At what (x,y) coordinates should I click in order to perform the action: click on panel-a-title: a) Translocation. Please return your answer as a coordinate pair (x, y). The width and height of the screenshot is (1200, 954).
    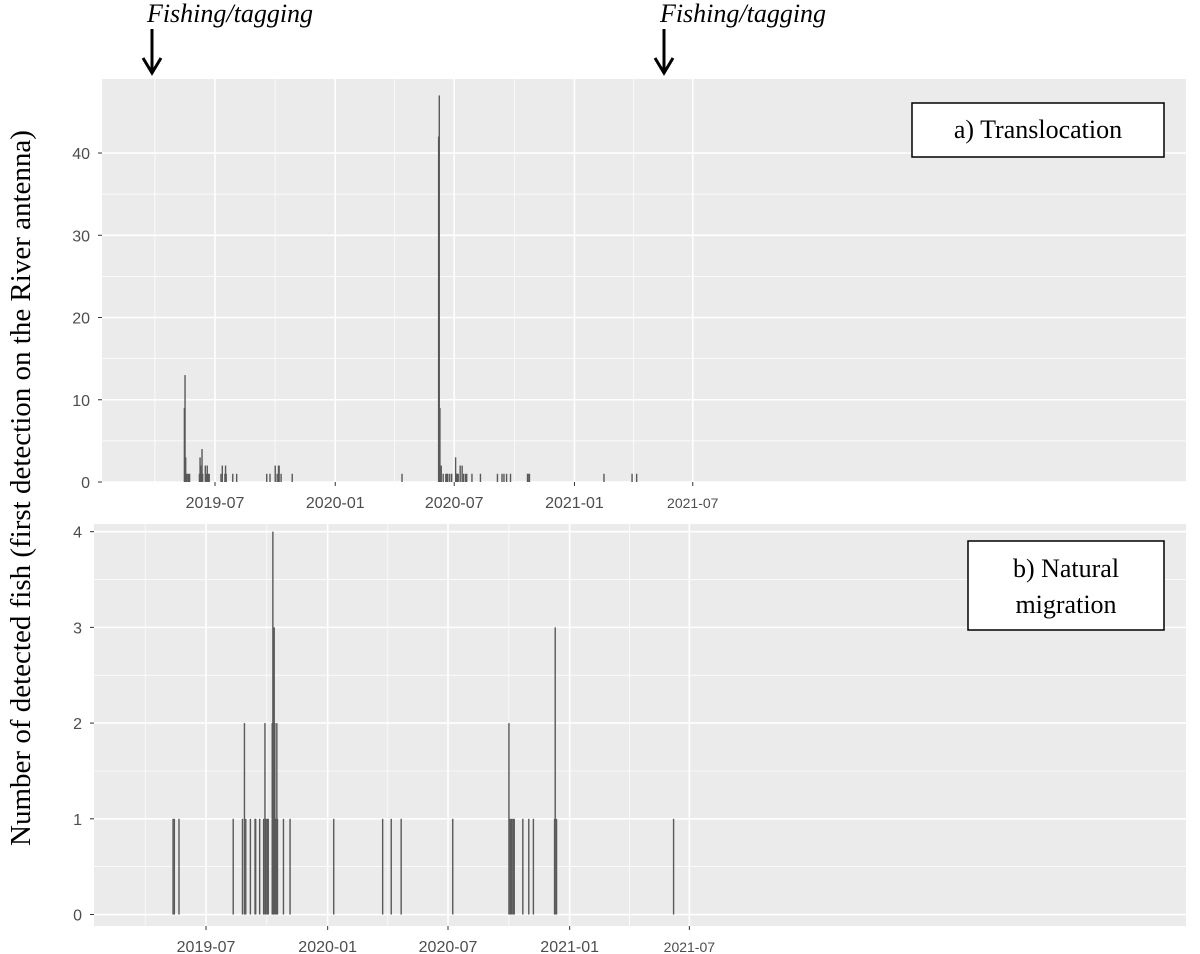
    Looking at the image, I should click on (1038, 129).